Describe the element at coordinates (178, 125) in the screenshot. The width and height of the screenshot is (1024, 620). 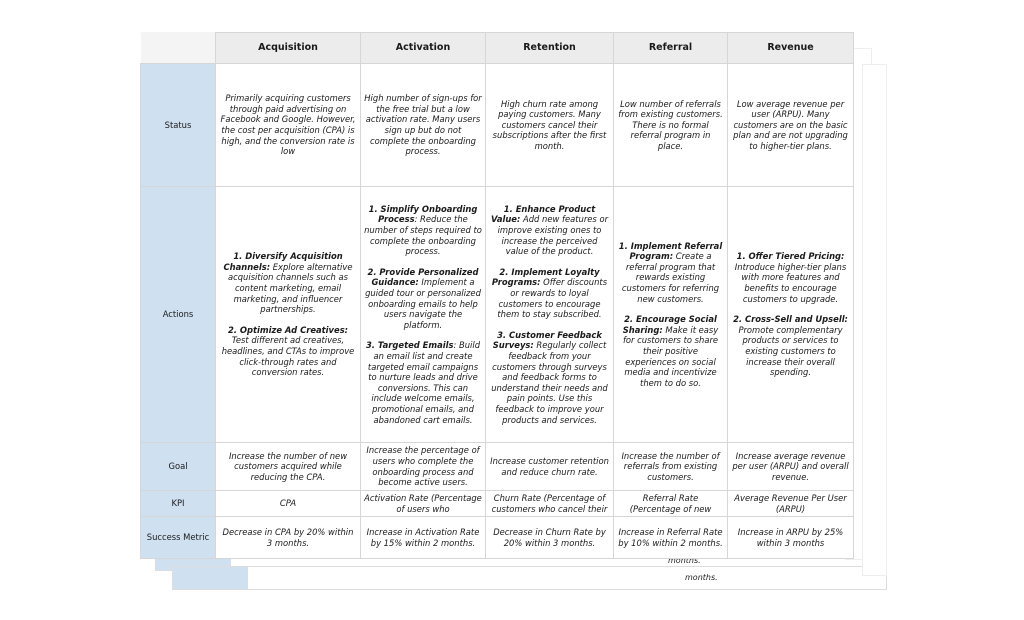
I see `row-label-status: Status` at that location.